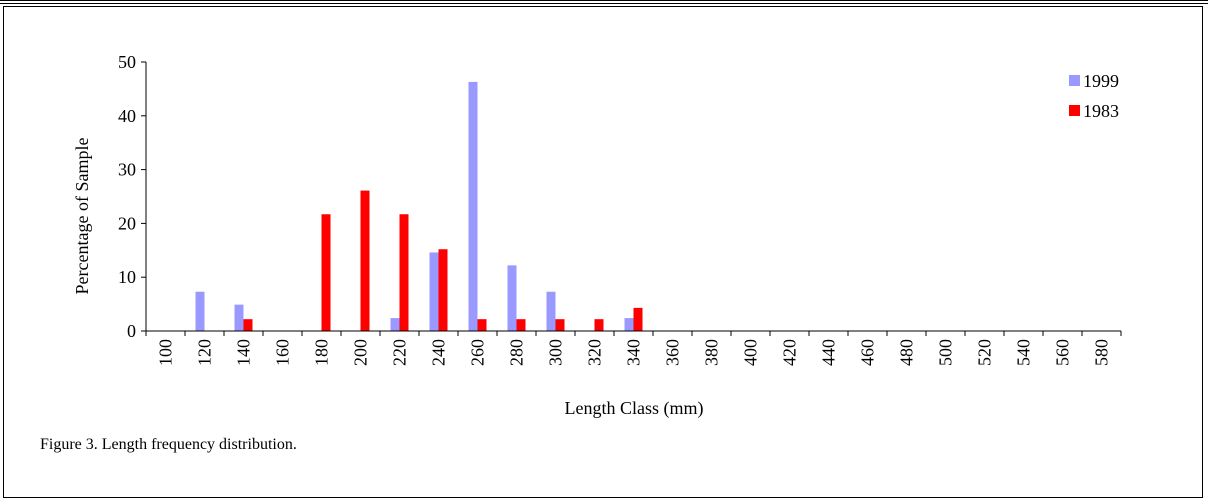 The height and width of the screenshot is (504, 1208). What do you see at coordinates (1074, 80) in the screenshot?
I see `legend-swatch-1999` at bounding box center [1074, 80].